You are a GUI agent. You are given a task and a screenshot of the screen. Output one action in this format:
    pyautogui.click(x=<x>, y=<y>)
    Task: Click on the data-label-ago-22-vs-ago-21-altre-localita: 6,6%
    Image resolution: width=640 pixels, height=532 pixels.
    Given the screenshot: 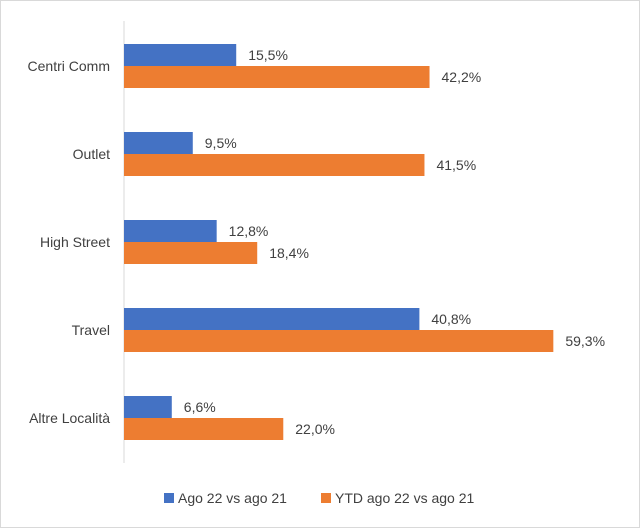 What is the action you would take?
    pyautogui.click(x=200, y=407)
    